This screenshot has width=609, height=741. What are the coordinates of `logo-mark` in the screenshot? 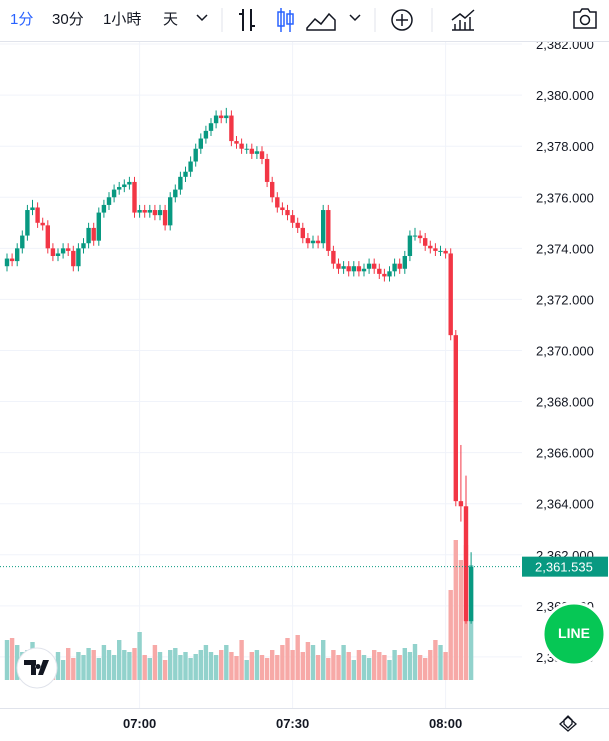 It's located at (36, 667).